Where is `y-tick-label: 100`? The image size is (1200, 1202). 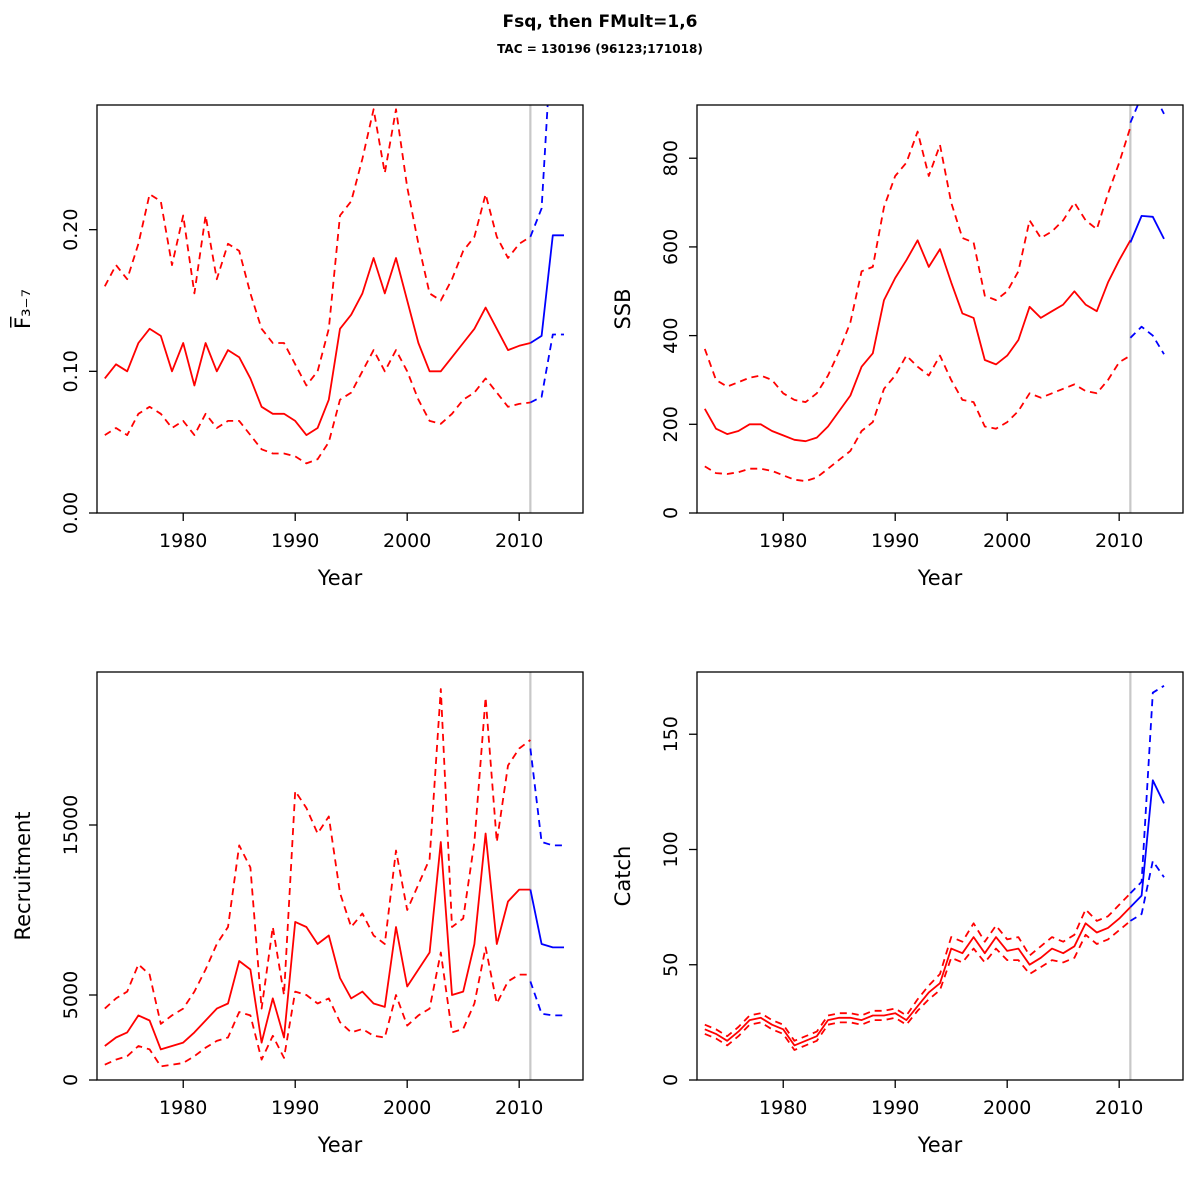 y-tick-label: 100 is located at coordinates (671, 849).